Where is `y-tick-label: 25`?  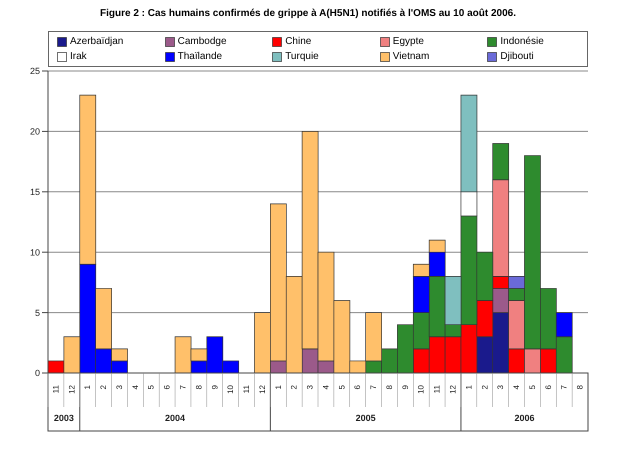
y-tick-label: 25 is located at coordinates (35, 71).